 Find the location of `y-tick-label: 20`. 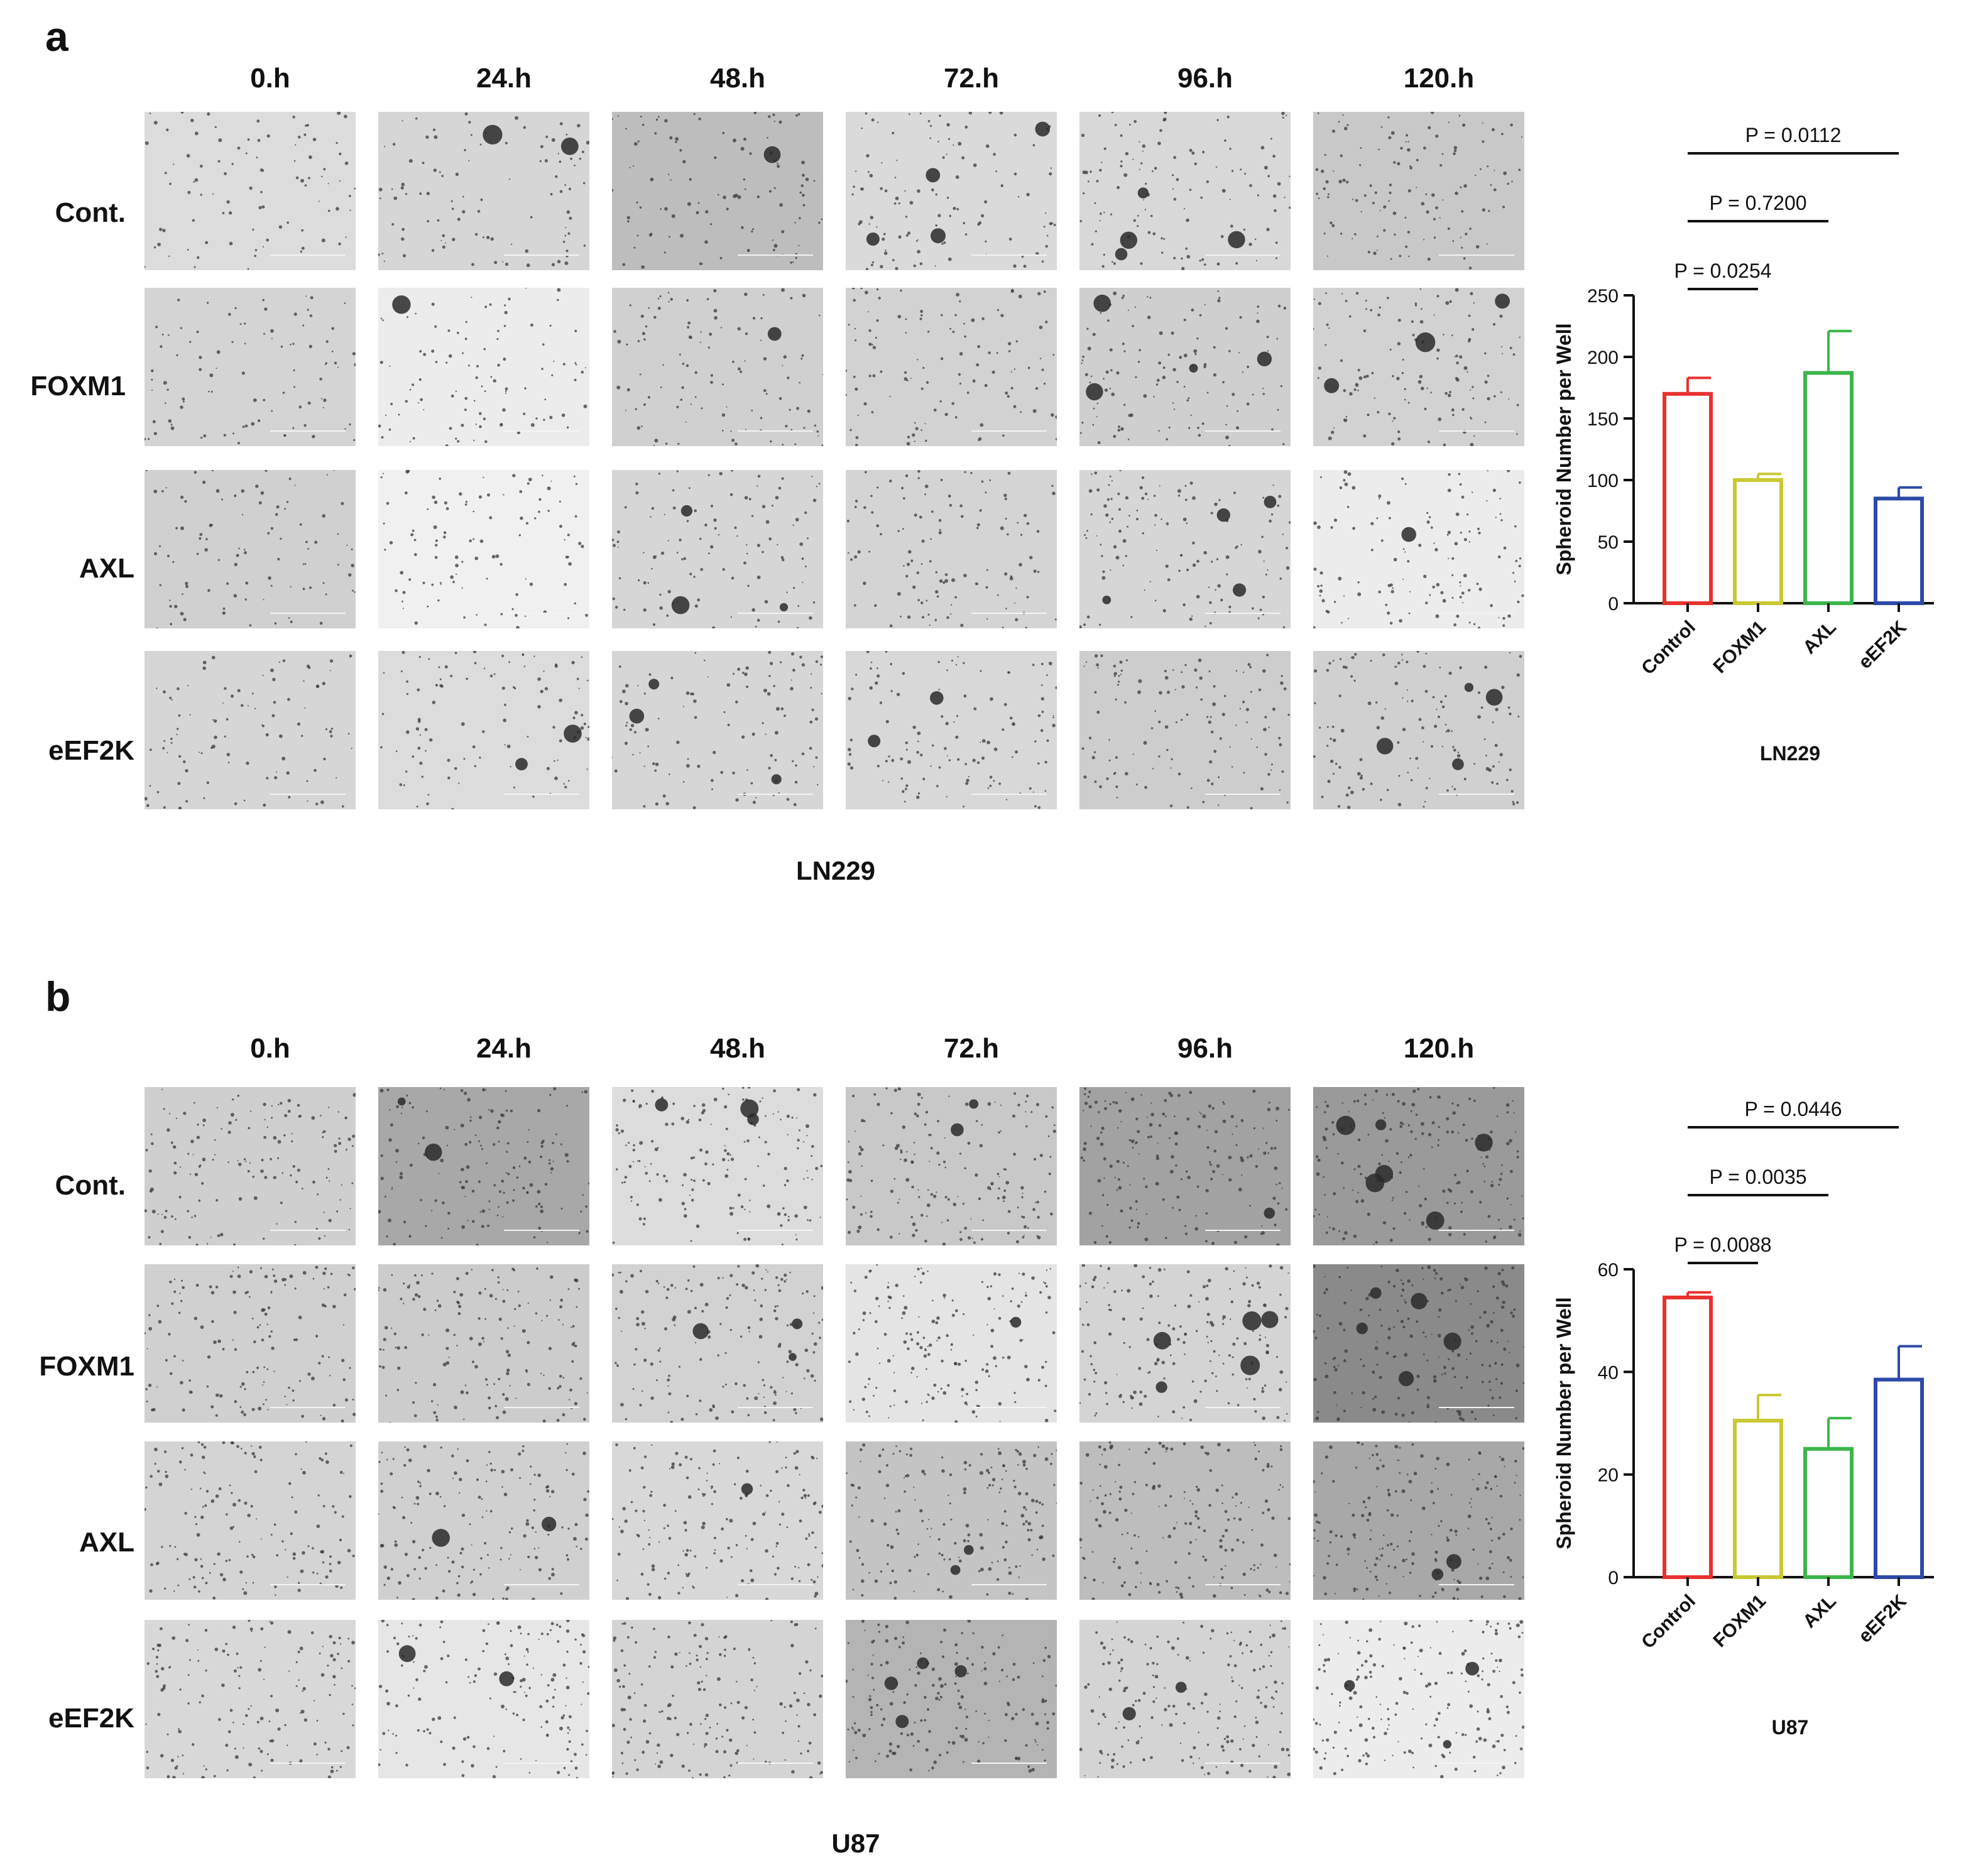

y-tick-label: 20 is located at coordinates (1608, 1475).